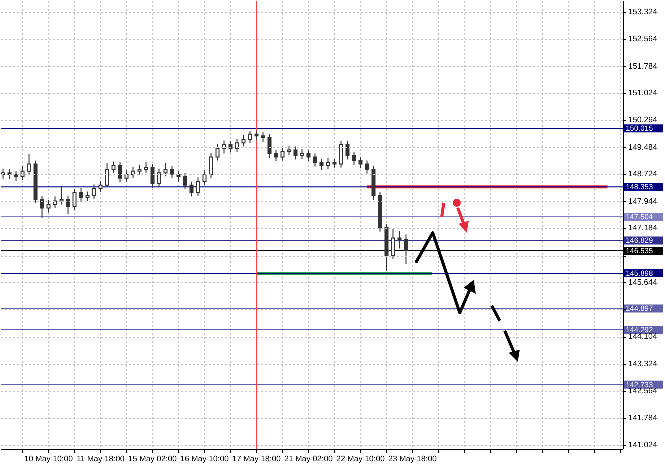  What do you see at coordinates (643, 119) in the screenshot?
I see `y-tick-label: 150.264` at bounding box center [643, 119].